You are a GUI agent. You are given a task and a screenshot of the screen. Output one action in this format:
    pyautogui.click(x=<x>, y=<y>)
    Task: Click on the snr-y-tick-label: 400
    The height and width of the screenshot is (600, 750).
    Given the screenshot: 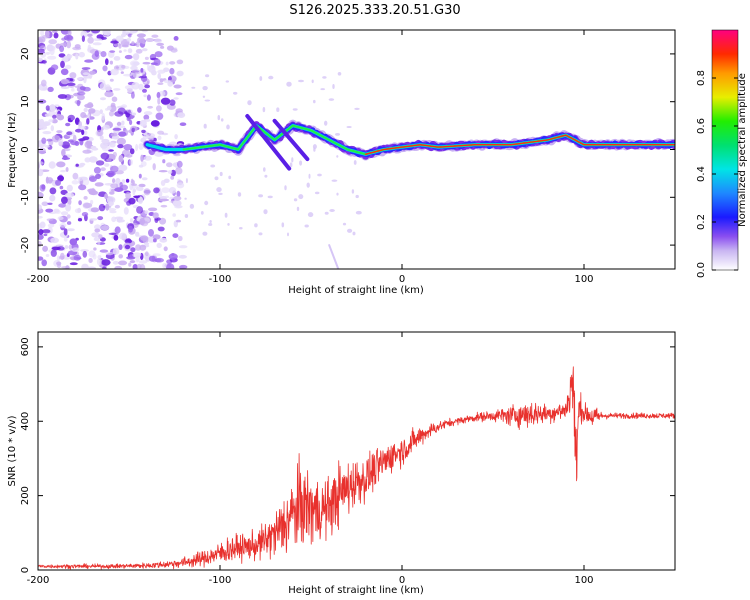 What is the action you would take?
    pyautogui.click(x=25, y=421)
    